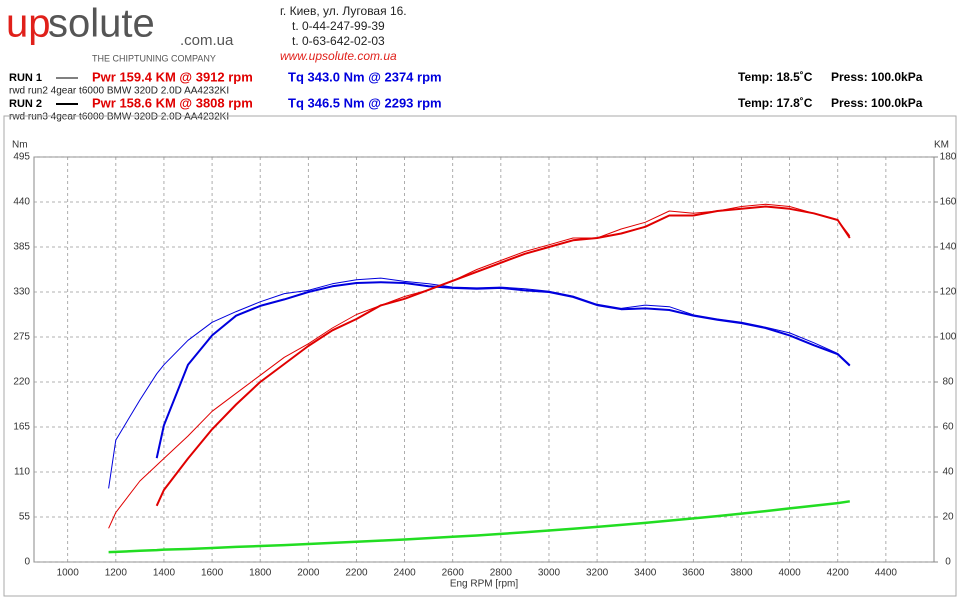 The height and width of the screenshot is (605, 960). What do you see at coordinates (212, 573) in the screenshot?
I see `x-tick-label: 1600` at bounding box center [212, 573].